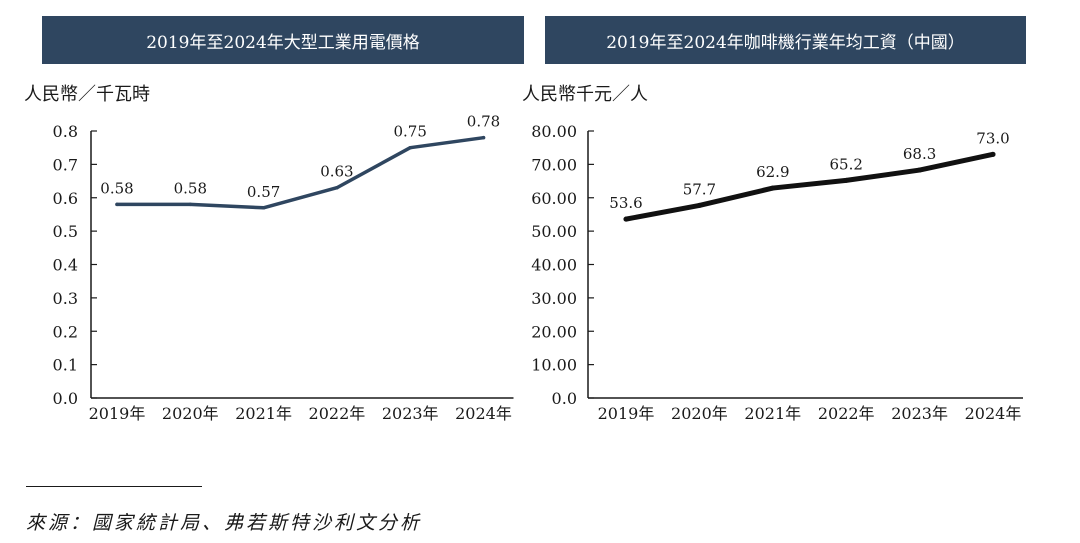 Image resolution: width=1080 pixels, height=543 pixels. Describe the element at coordinates (65, 198) in the screenshot. I see `y-tick-label: 0.6` at that location.